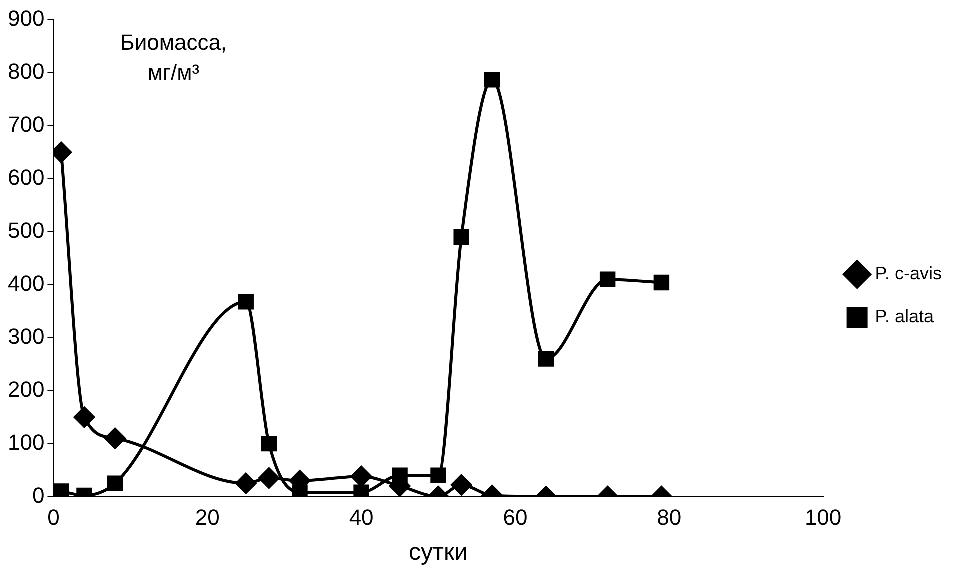 The height and width of the screenshot is (572, 962). I want to click on y-tick-label: 600, so click(26, 177).